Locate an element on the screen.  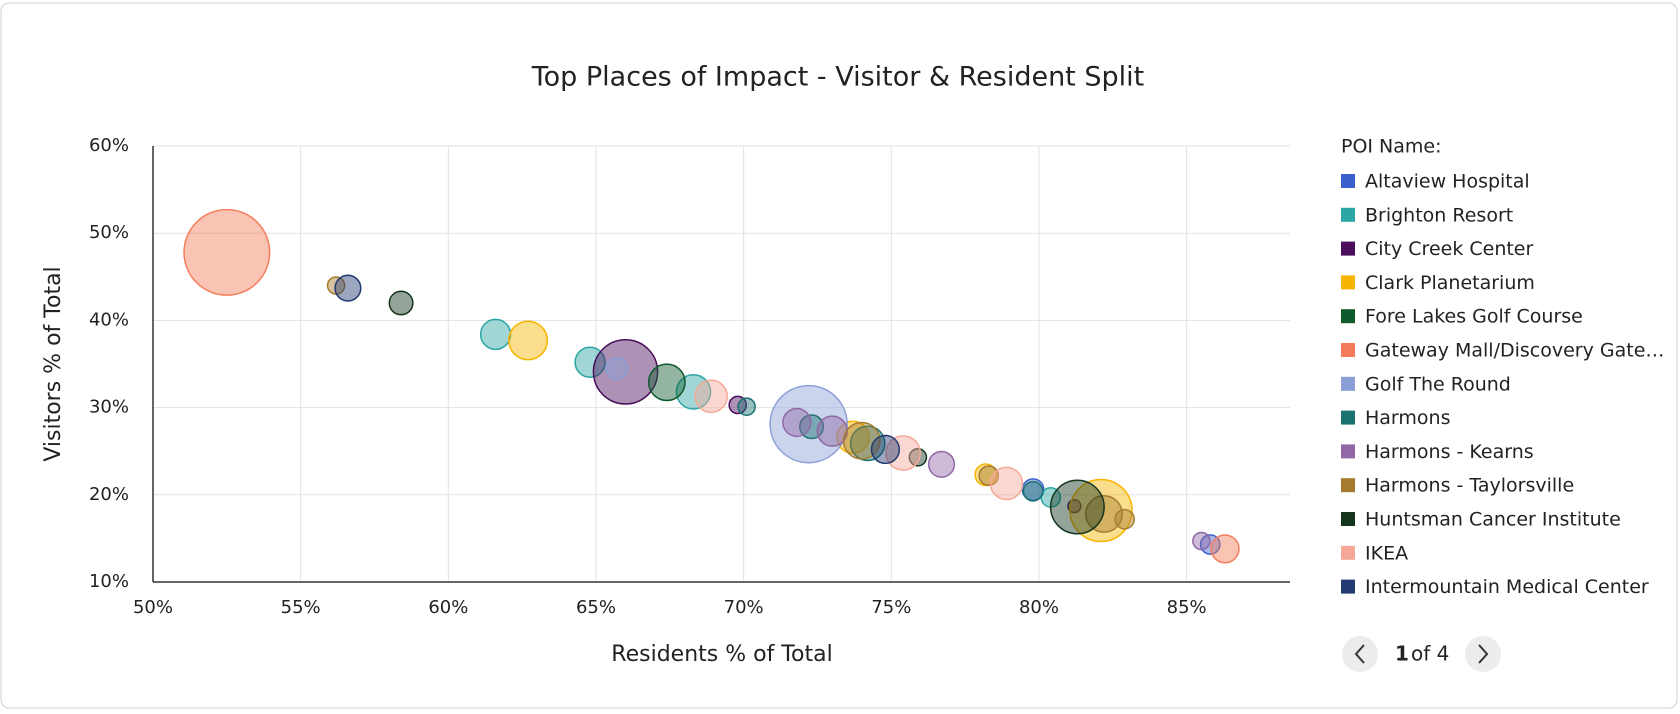
next-page-button is located at coordinates (1483, 654).